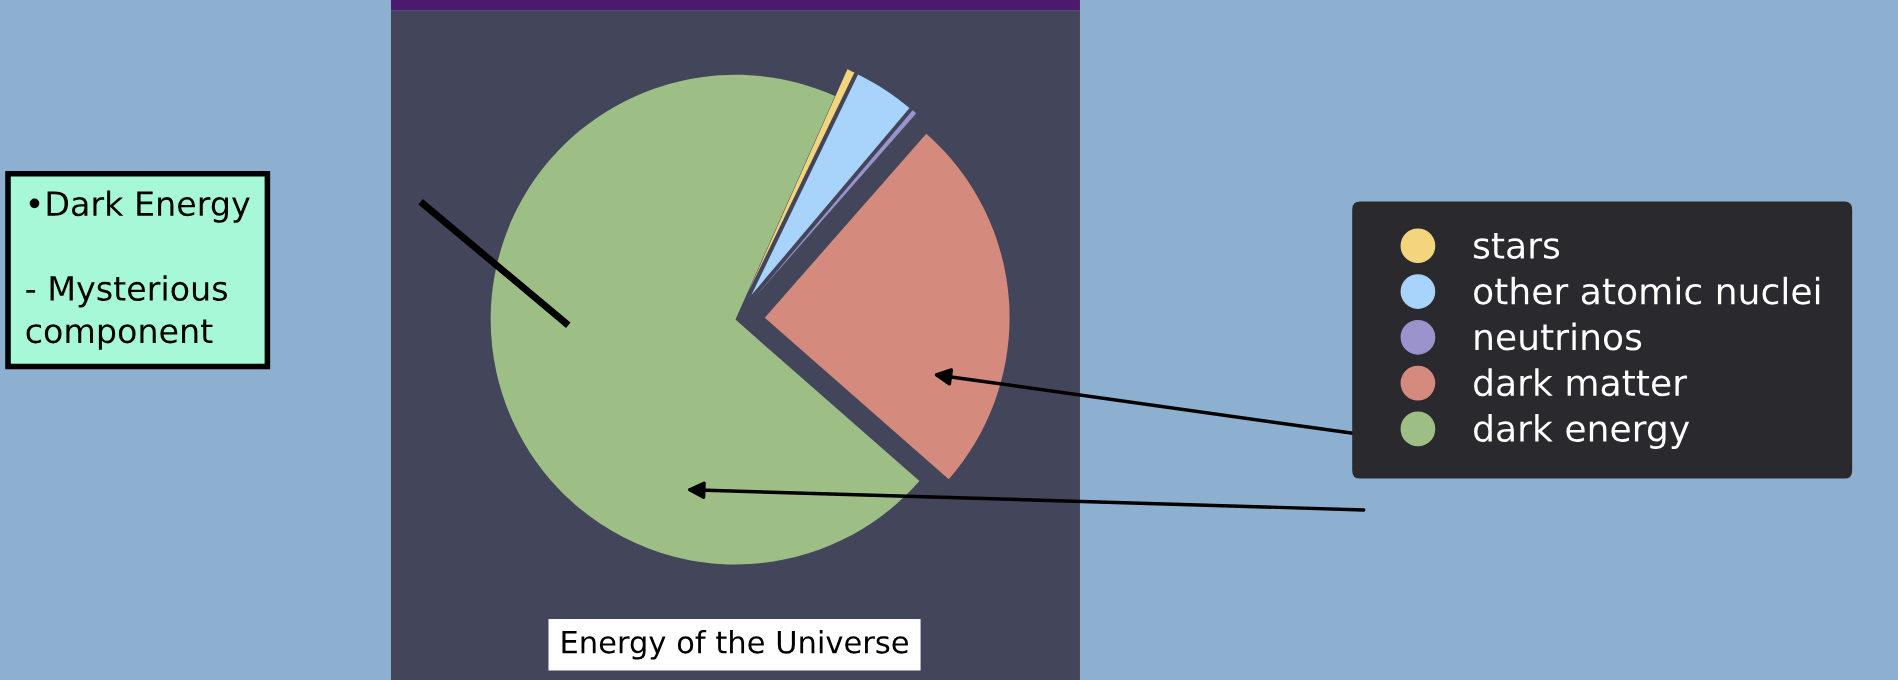  I want to click on legend-label: dark matter, so click(1581, 382).